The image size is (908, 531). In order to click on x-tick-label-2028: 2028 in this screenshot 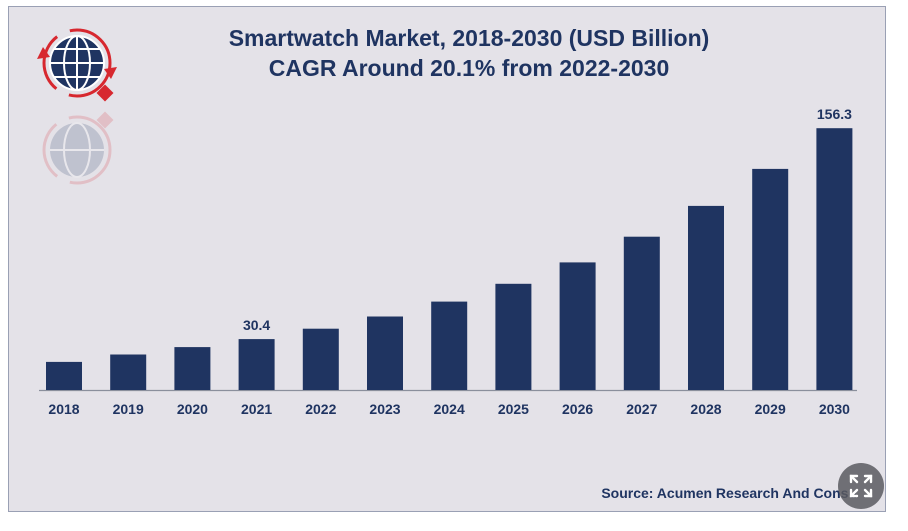, I will do `click(705, 409)`.